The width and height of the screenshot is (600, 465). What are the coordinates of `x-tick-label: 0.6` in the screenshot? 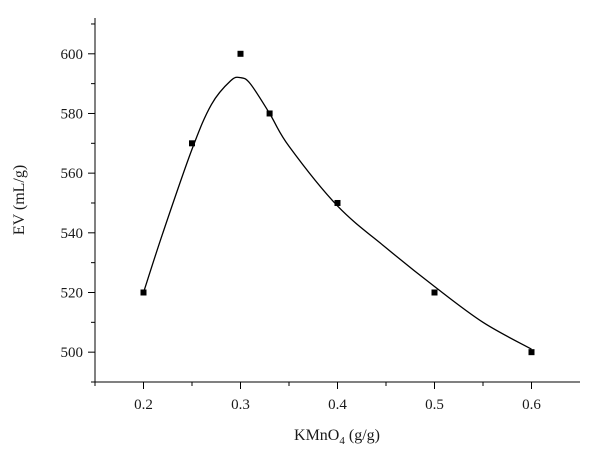 It's located at (531, 405).